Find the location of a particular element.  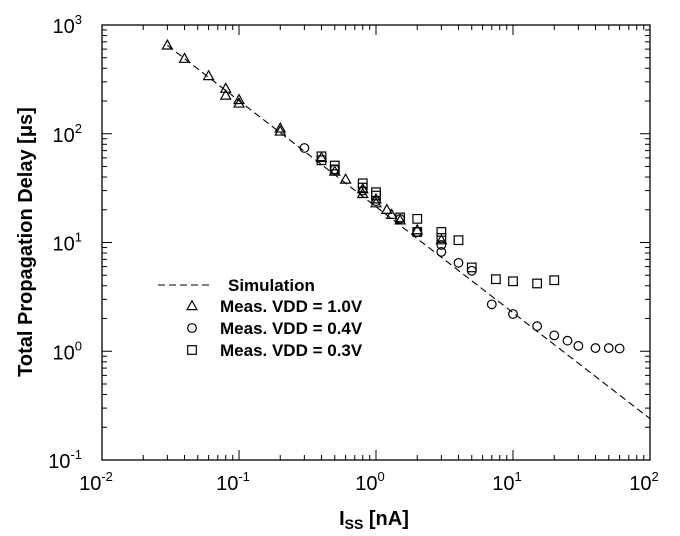

legend-label-vdd-0-3: Meas. VDD = 0.3V is located at coordinates (291, 350).